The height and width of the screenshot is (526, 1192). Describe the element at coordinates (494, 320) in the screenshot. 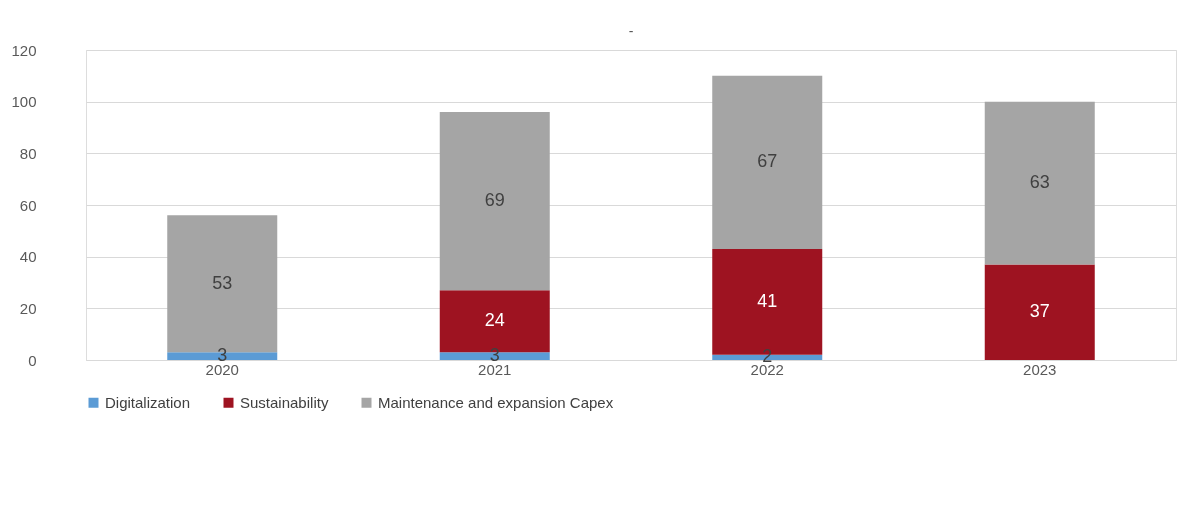

I see `data-label: 24` at that location.